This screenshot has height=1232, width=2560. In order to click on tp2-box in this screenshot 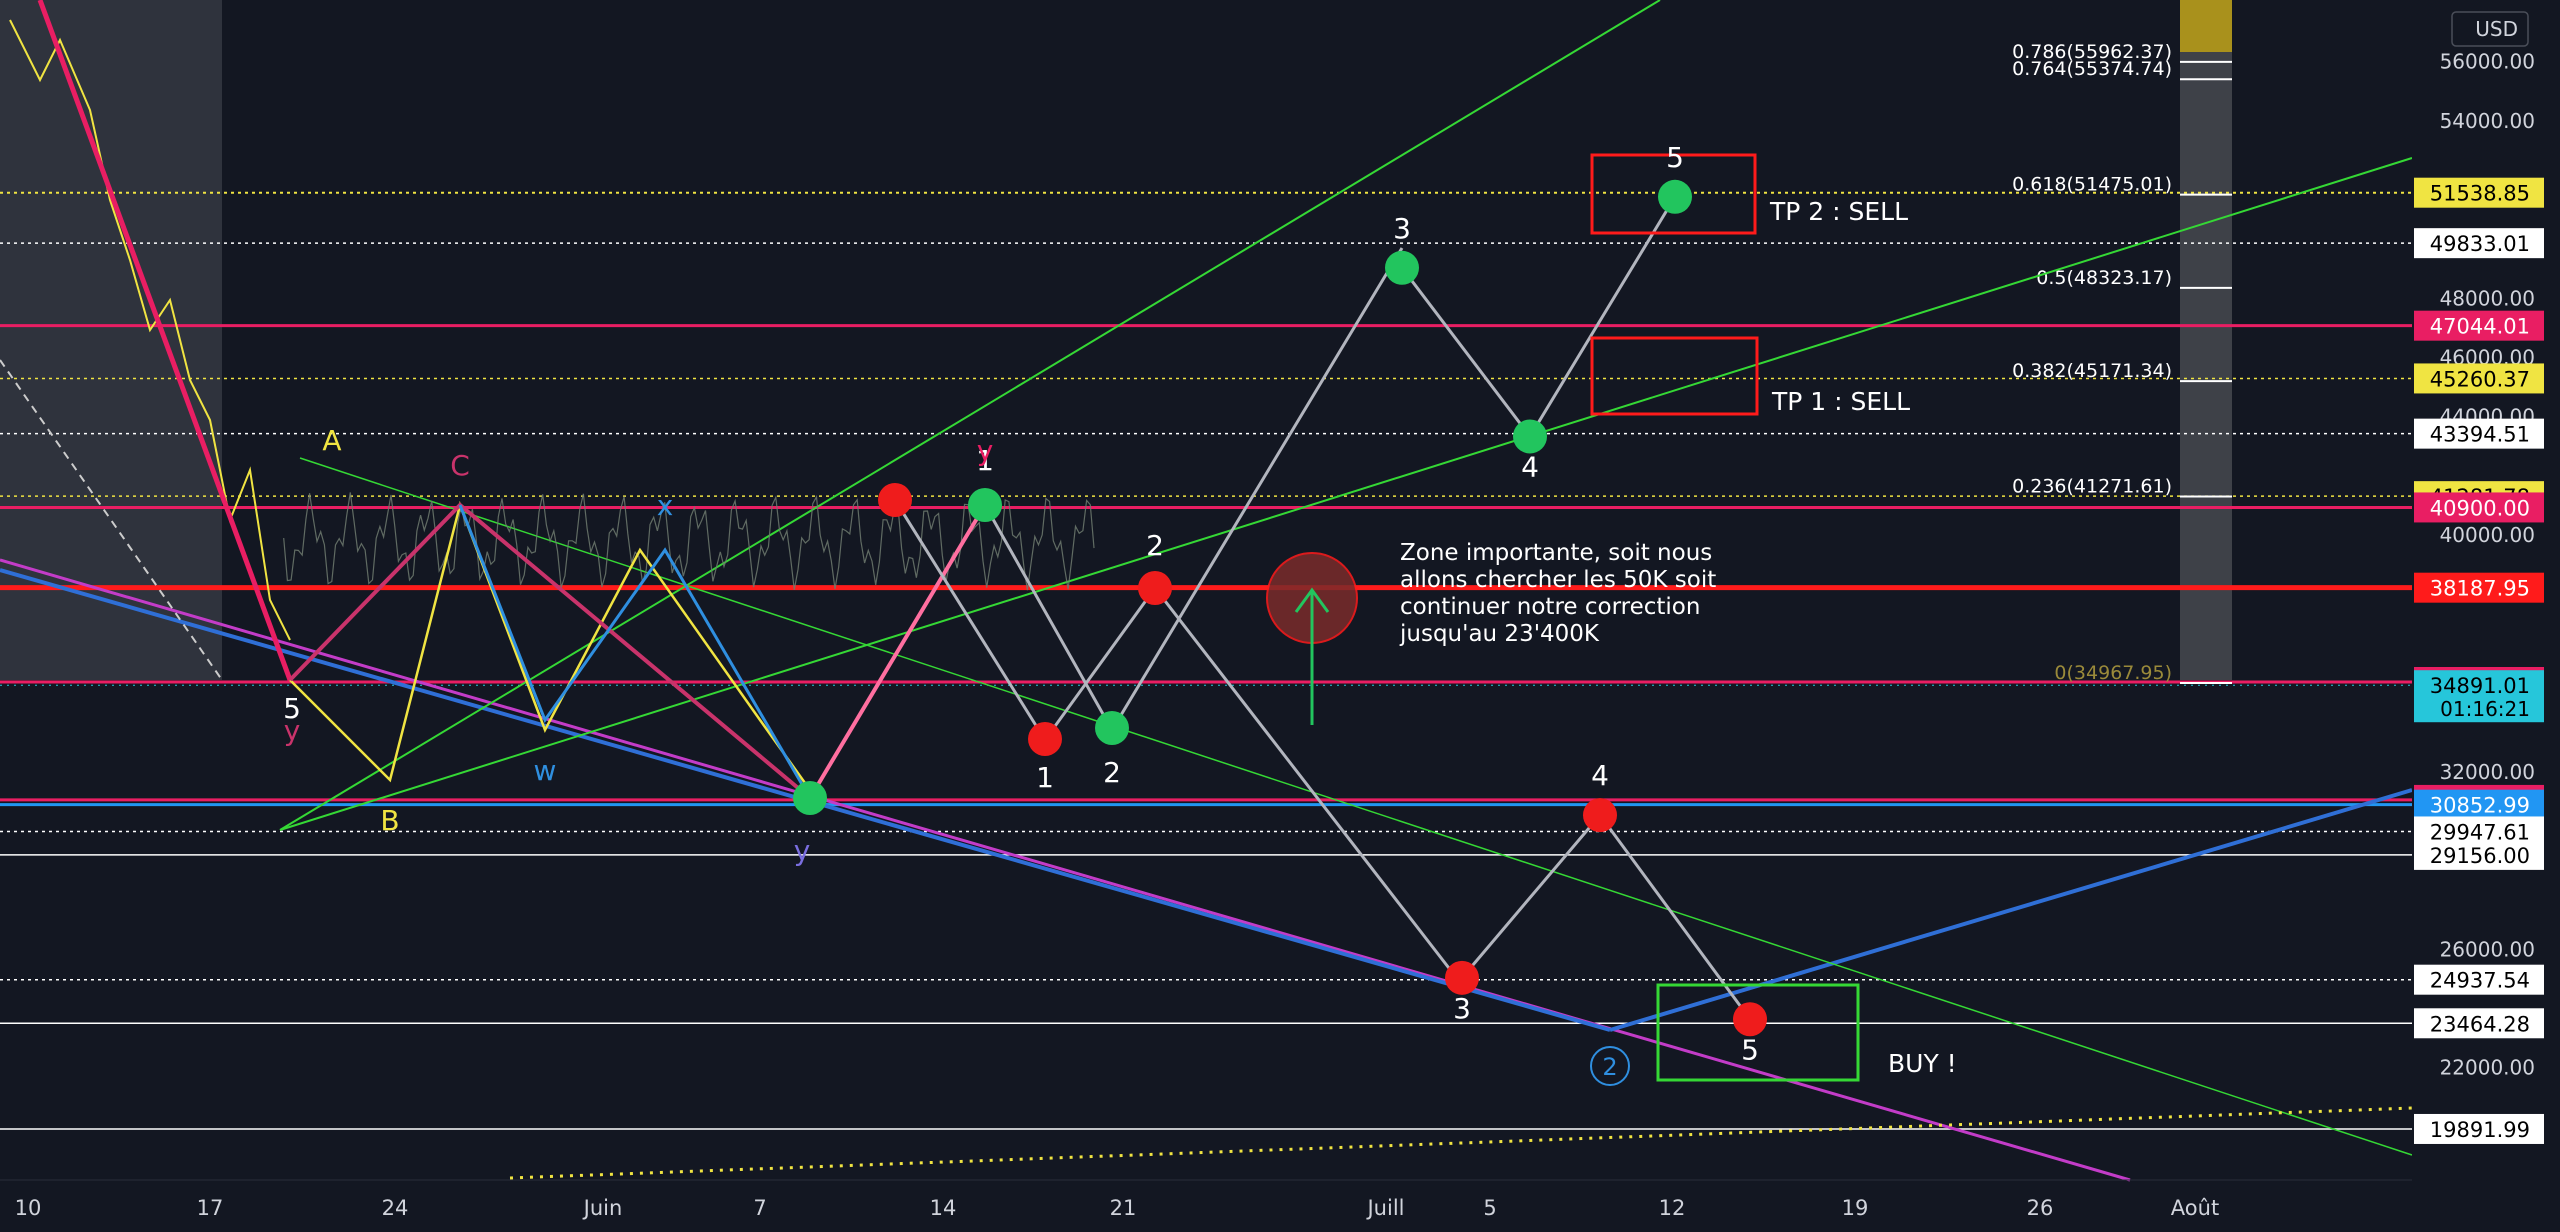, I will do `click(1673, 194)`.